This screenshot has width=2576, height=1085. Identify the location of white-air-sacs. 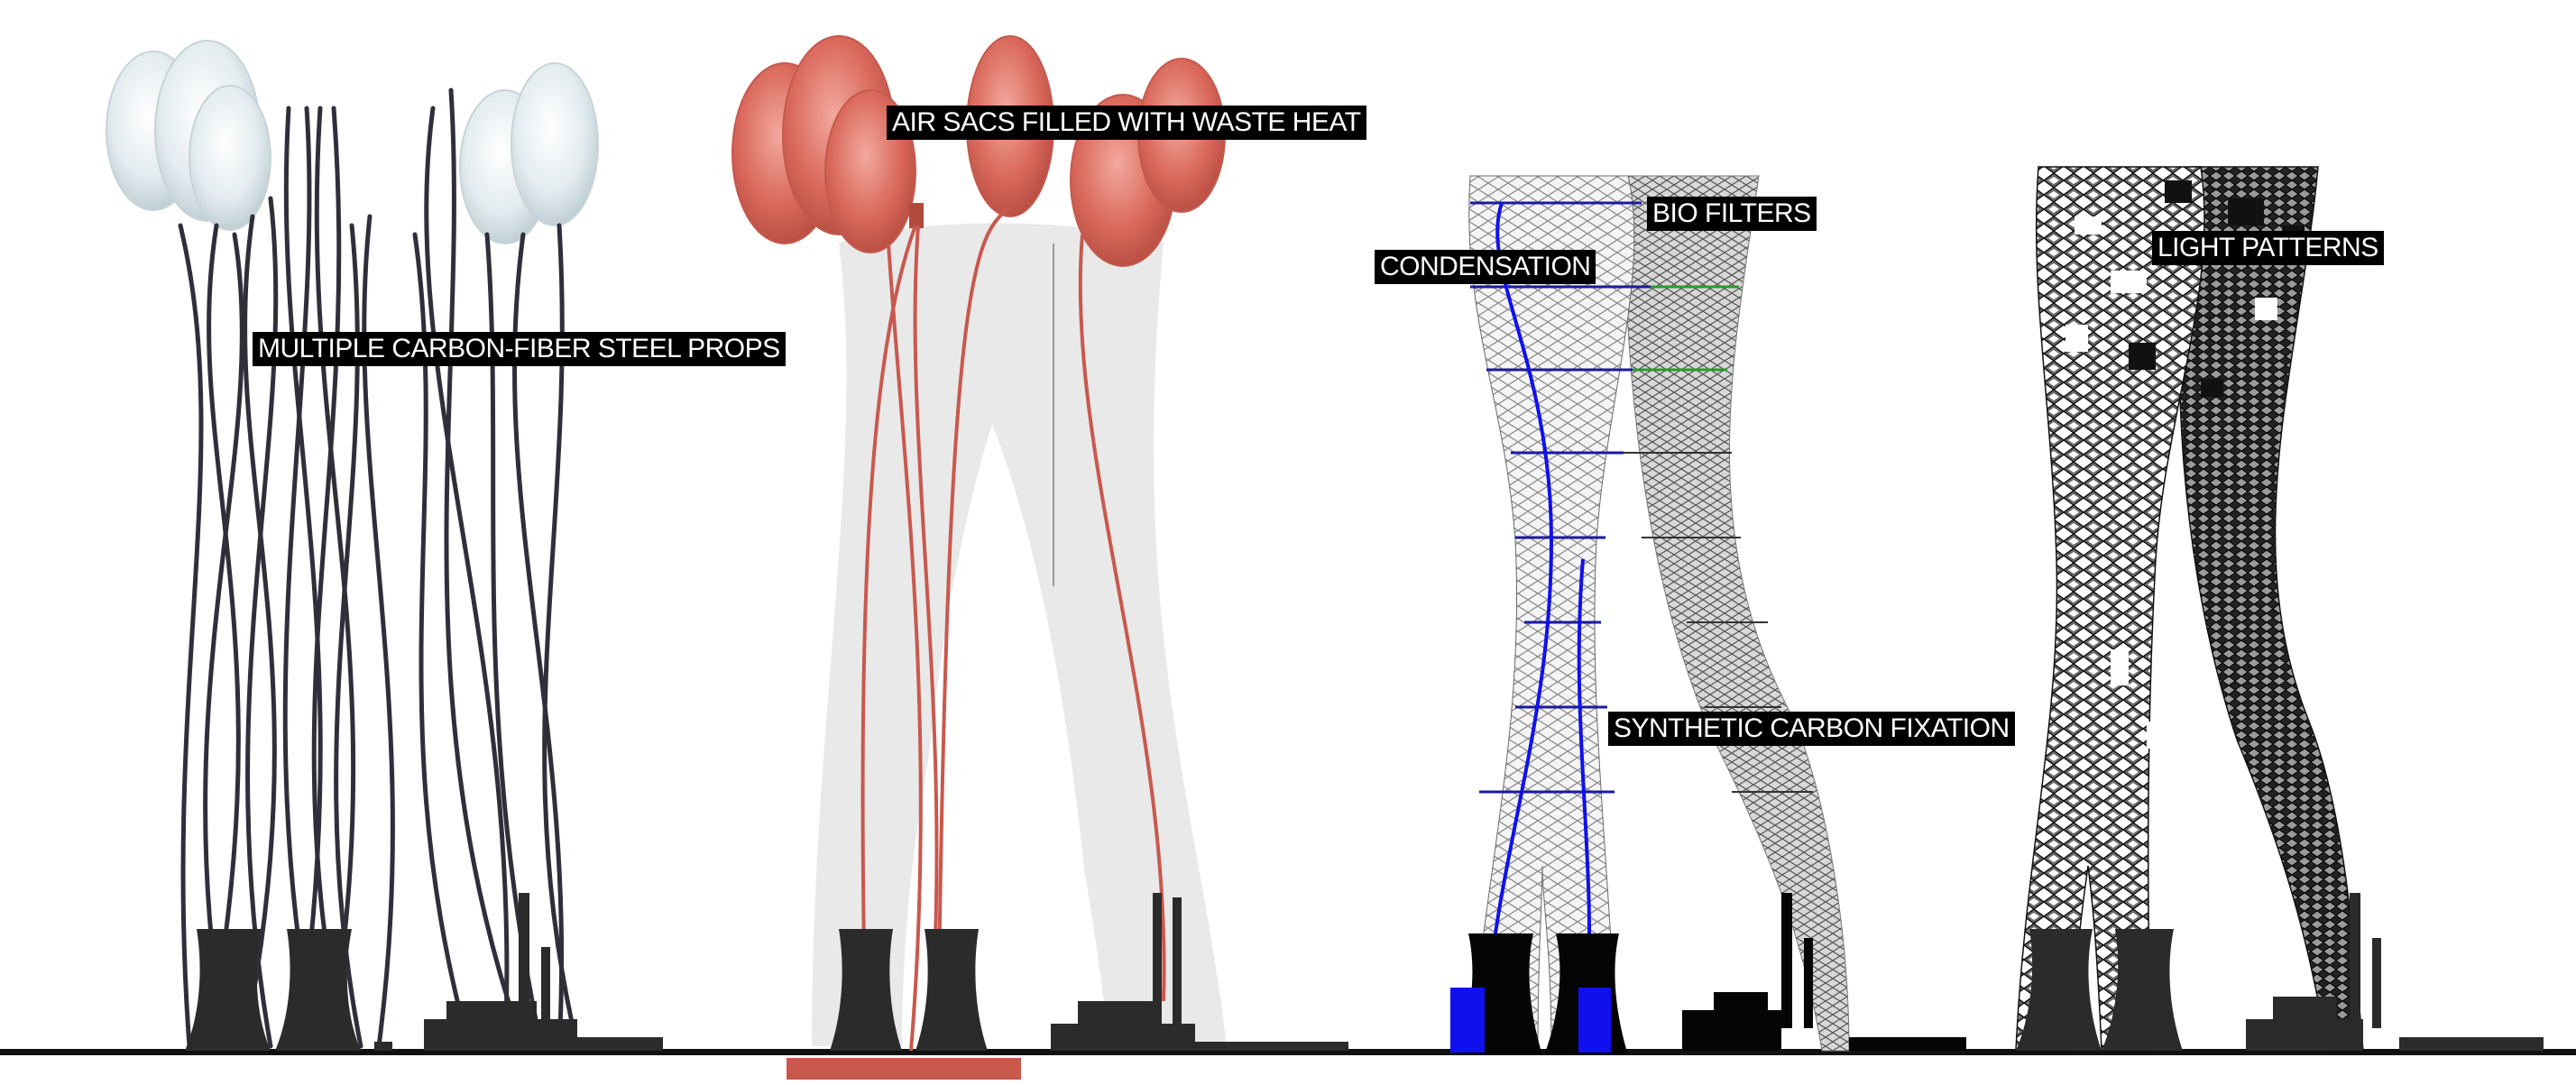
(352, 142).